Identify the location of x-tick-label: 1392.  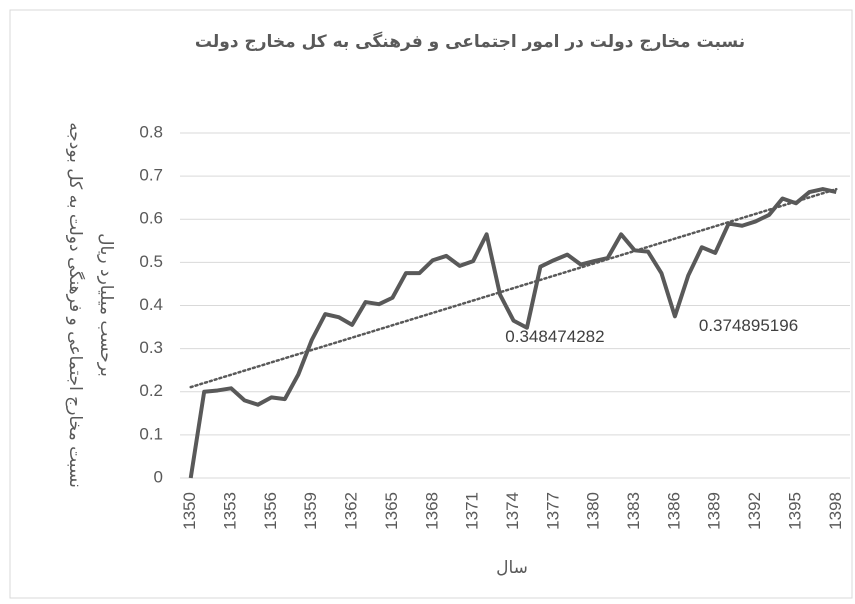
(754, 511).